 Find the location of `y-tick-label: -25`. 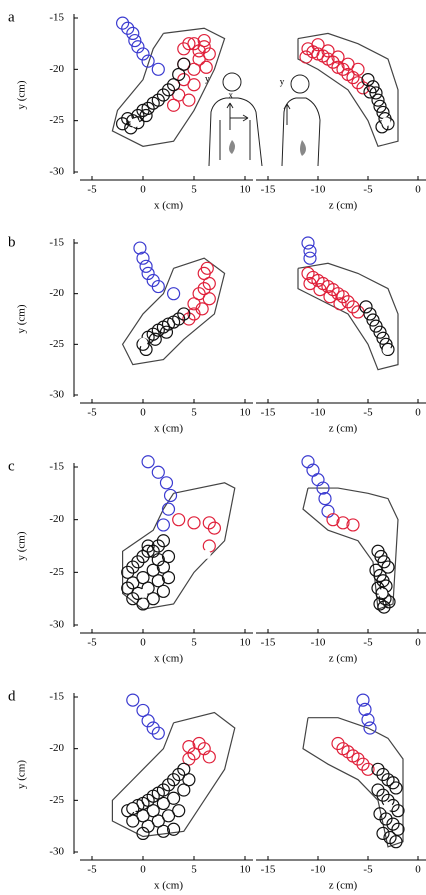

y-tick-label: -25 is located at coordinates (56, 344).